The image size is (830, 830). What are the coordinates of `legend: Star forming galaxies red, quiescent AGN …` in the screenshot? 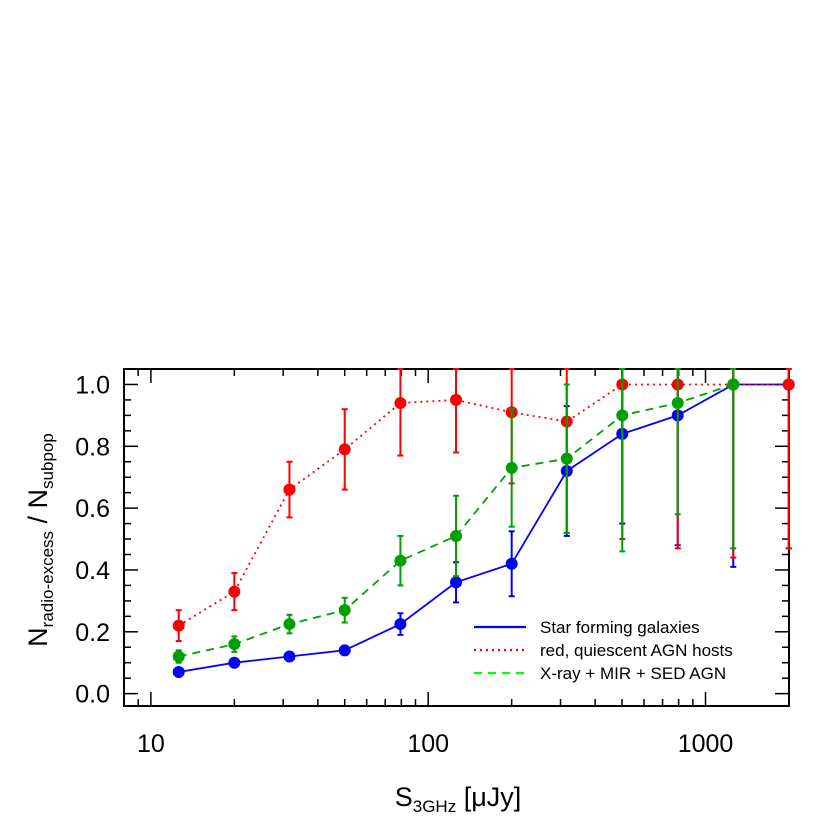 It's located at (603, 650).